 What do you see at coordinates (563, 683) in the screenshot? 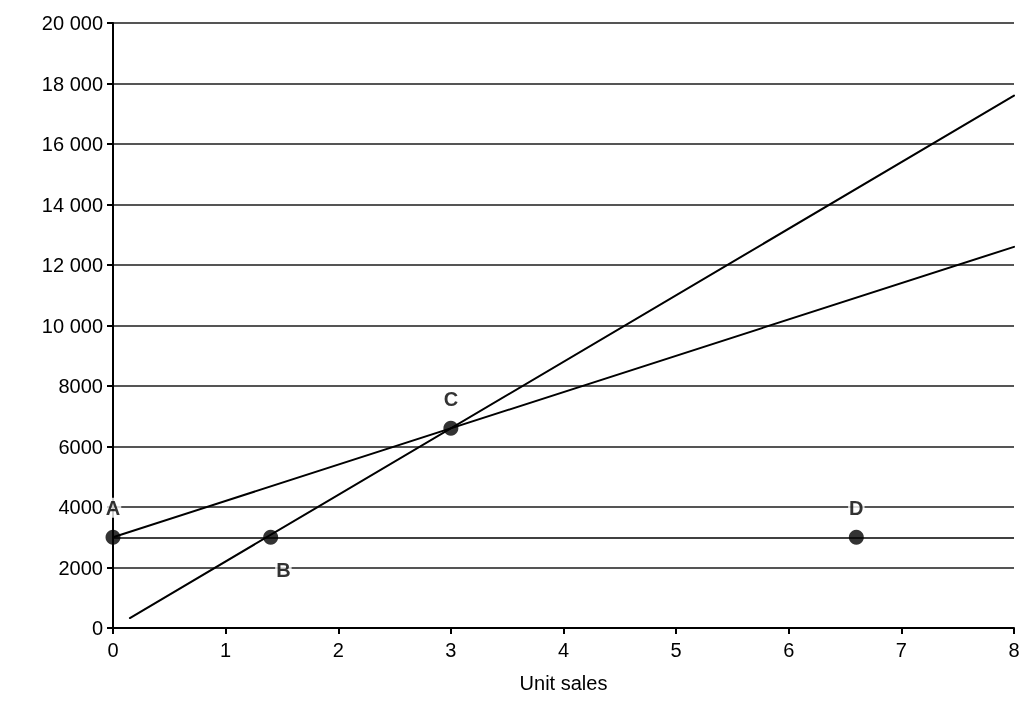
I see `x-axis-title: Unit sales` at bounding box center [563, 683].